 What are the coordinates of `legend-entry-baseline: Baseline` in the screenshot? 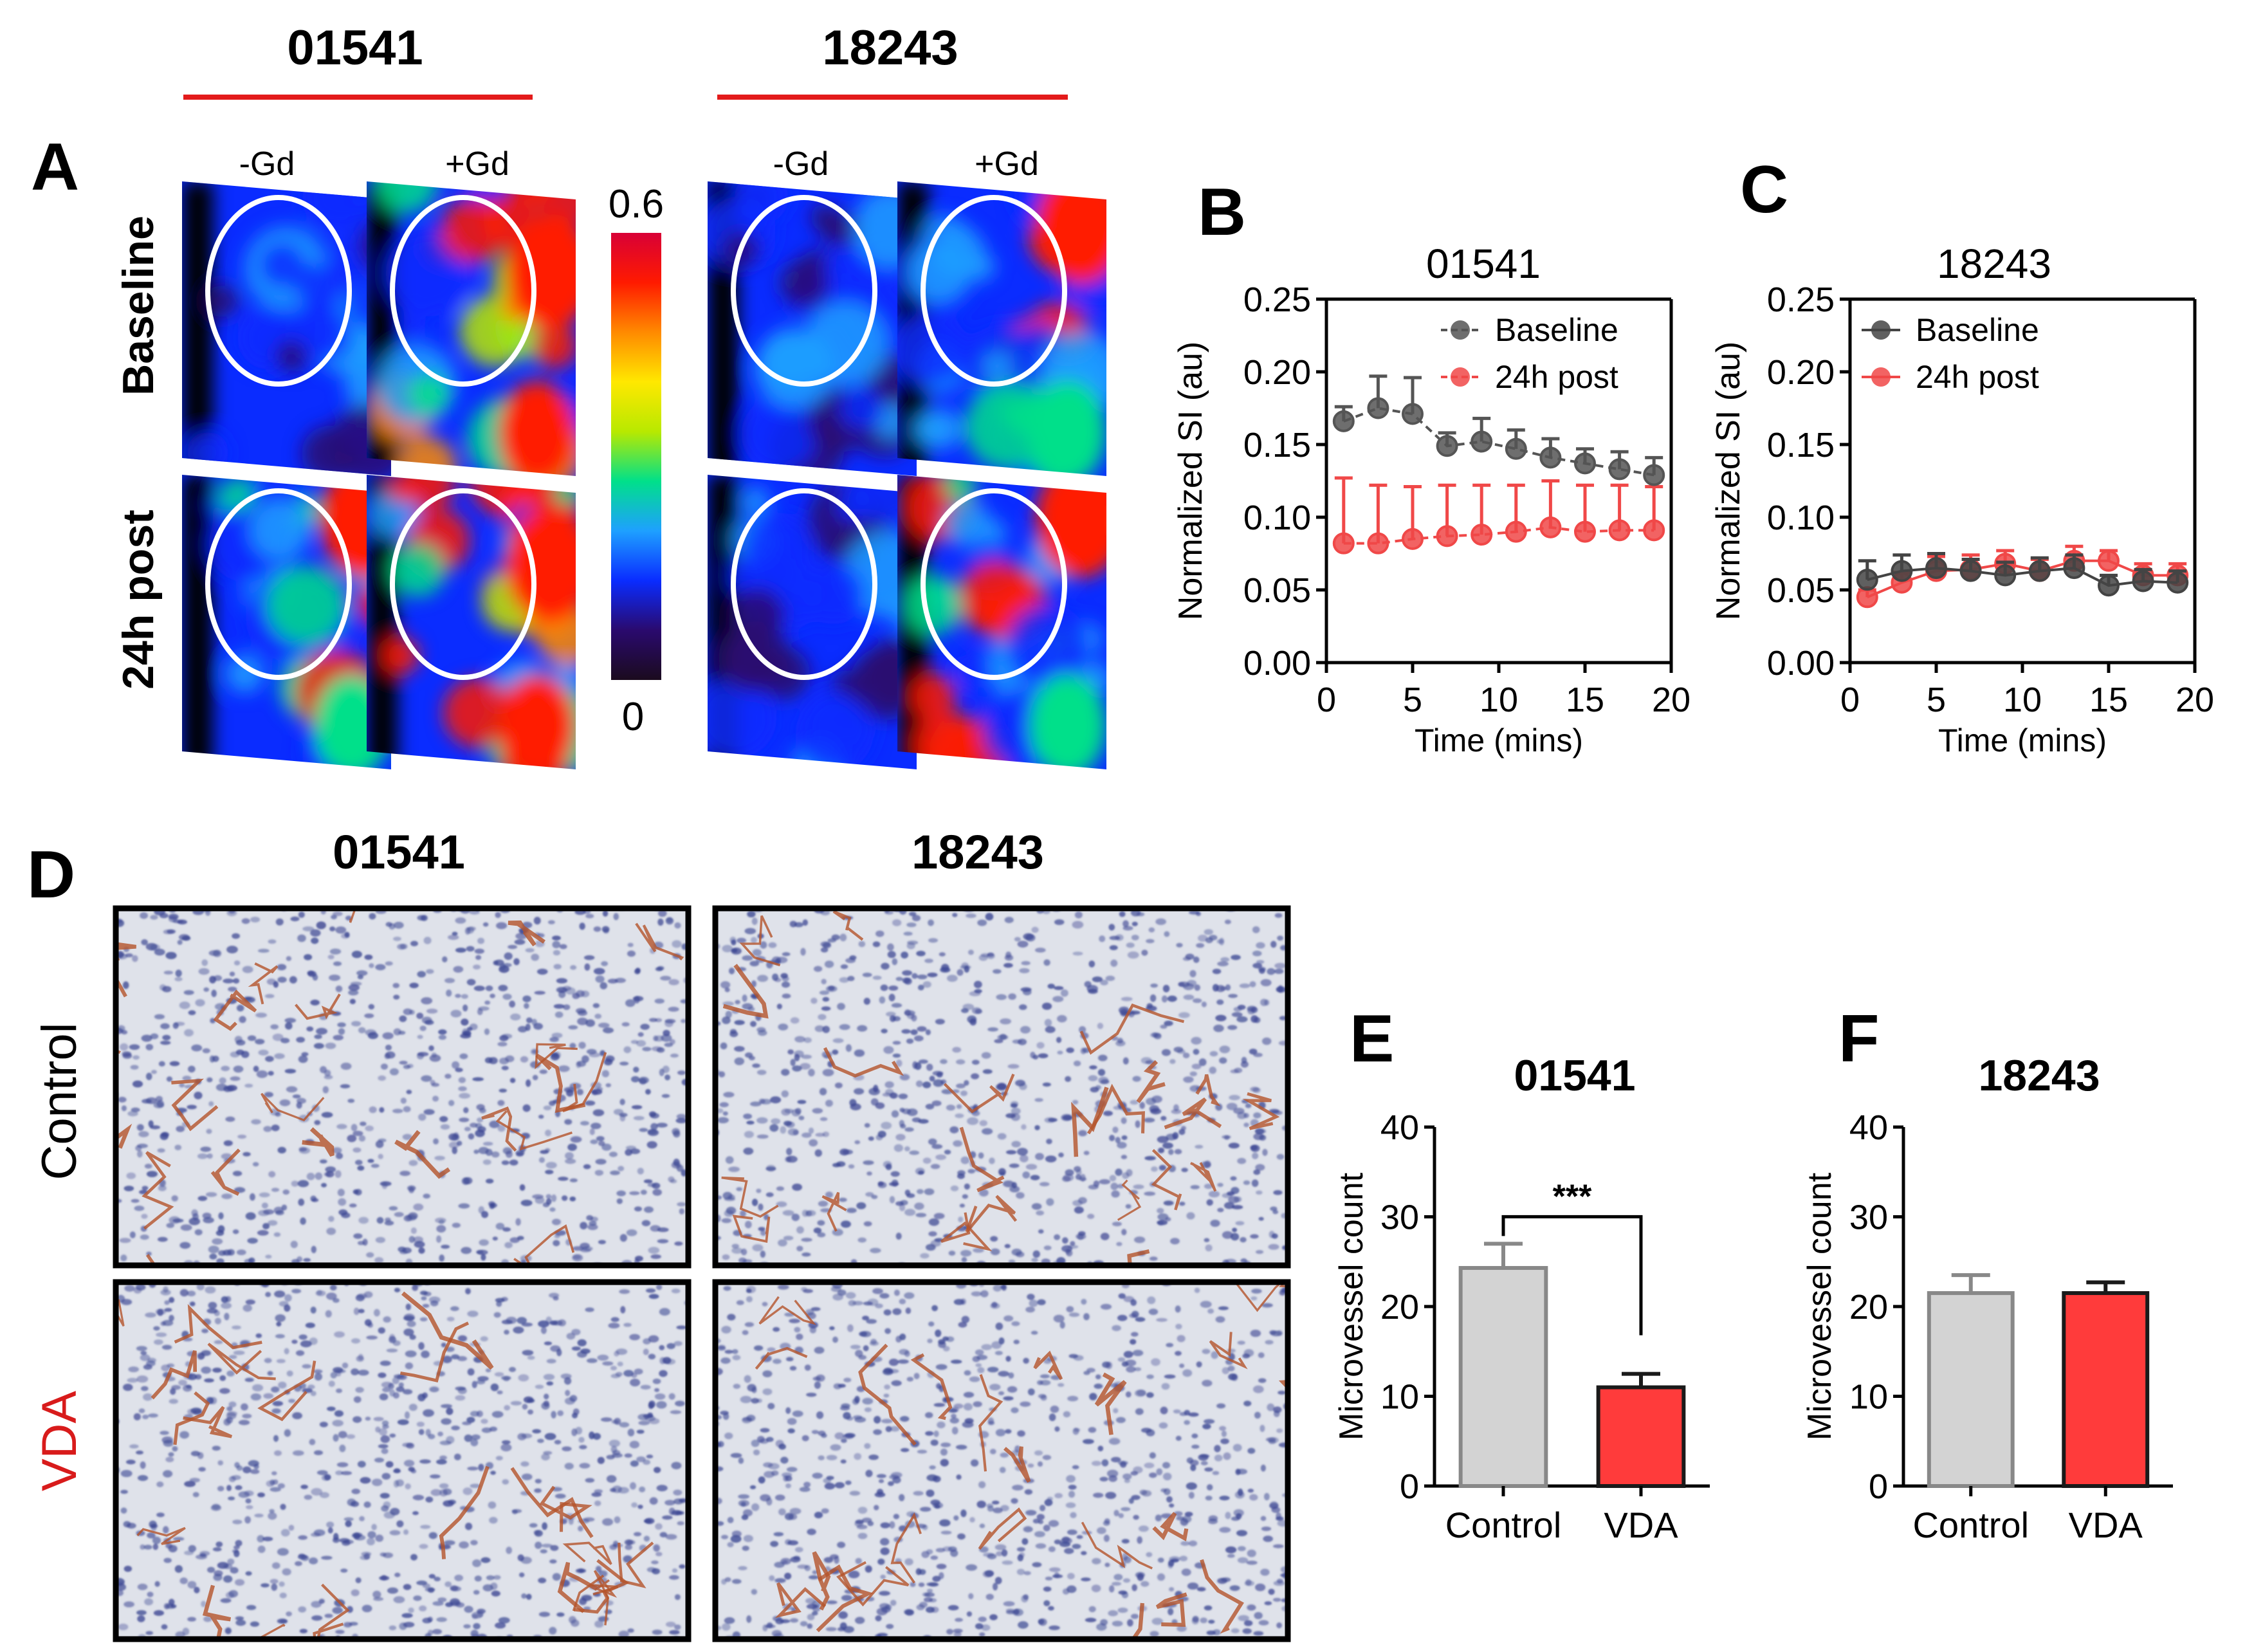 It's located at (1950, 330).